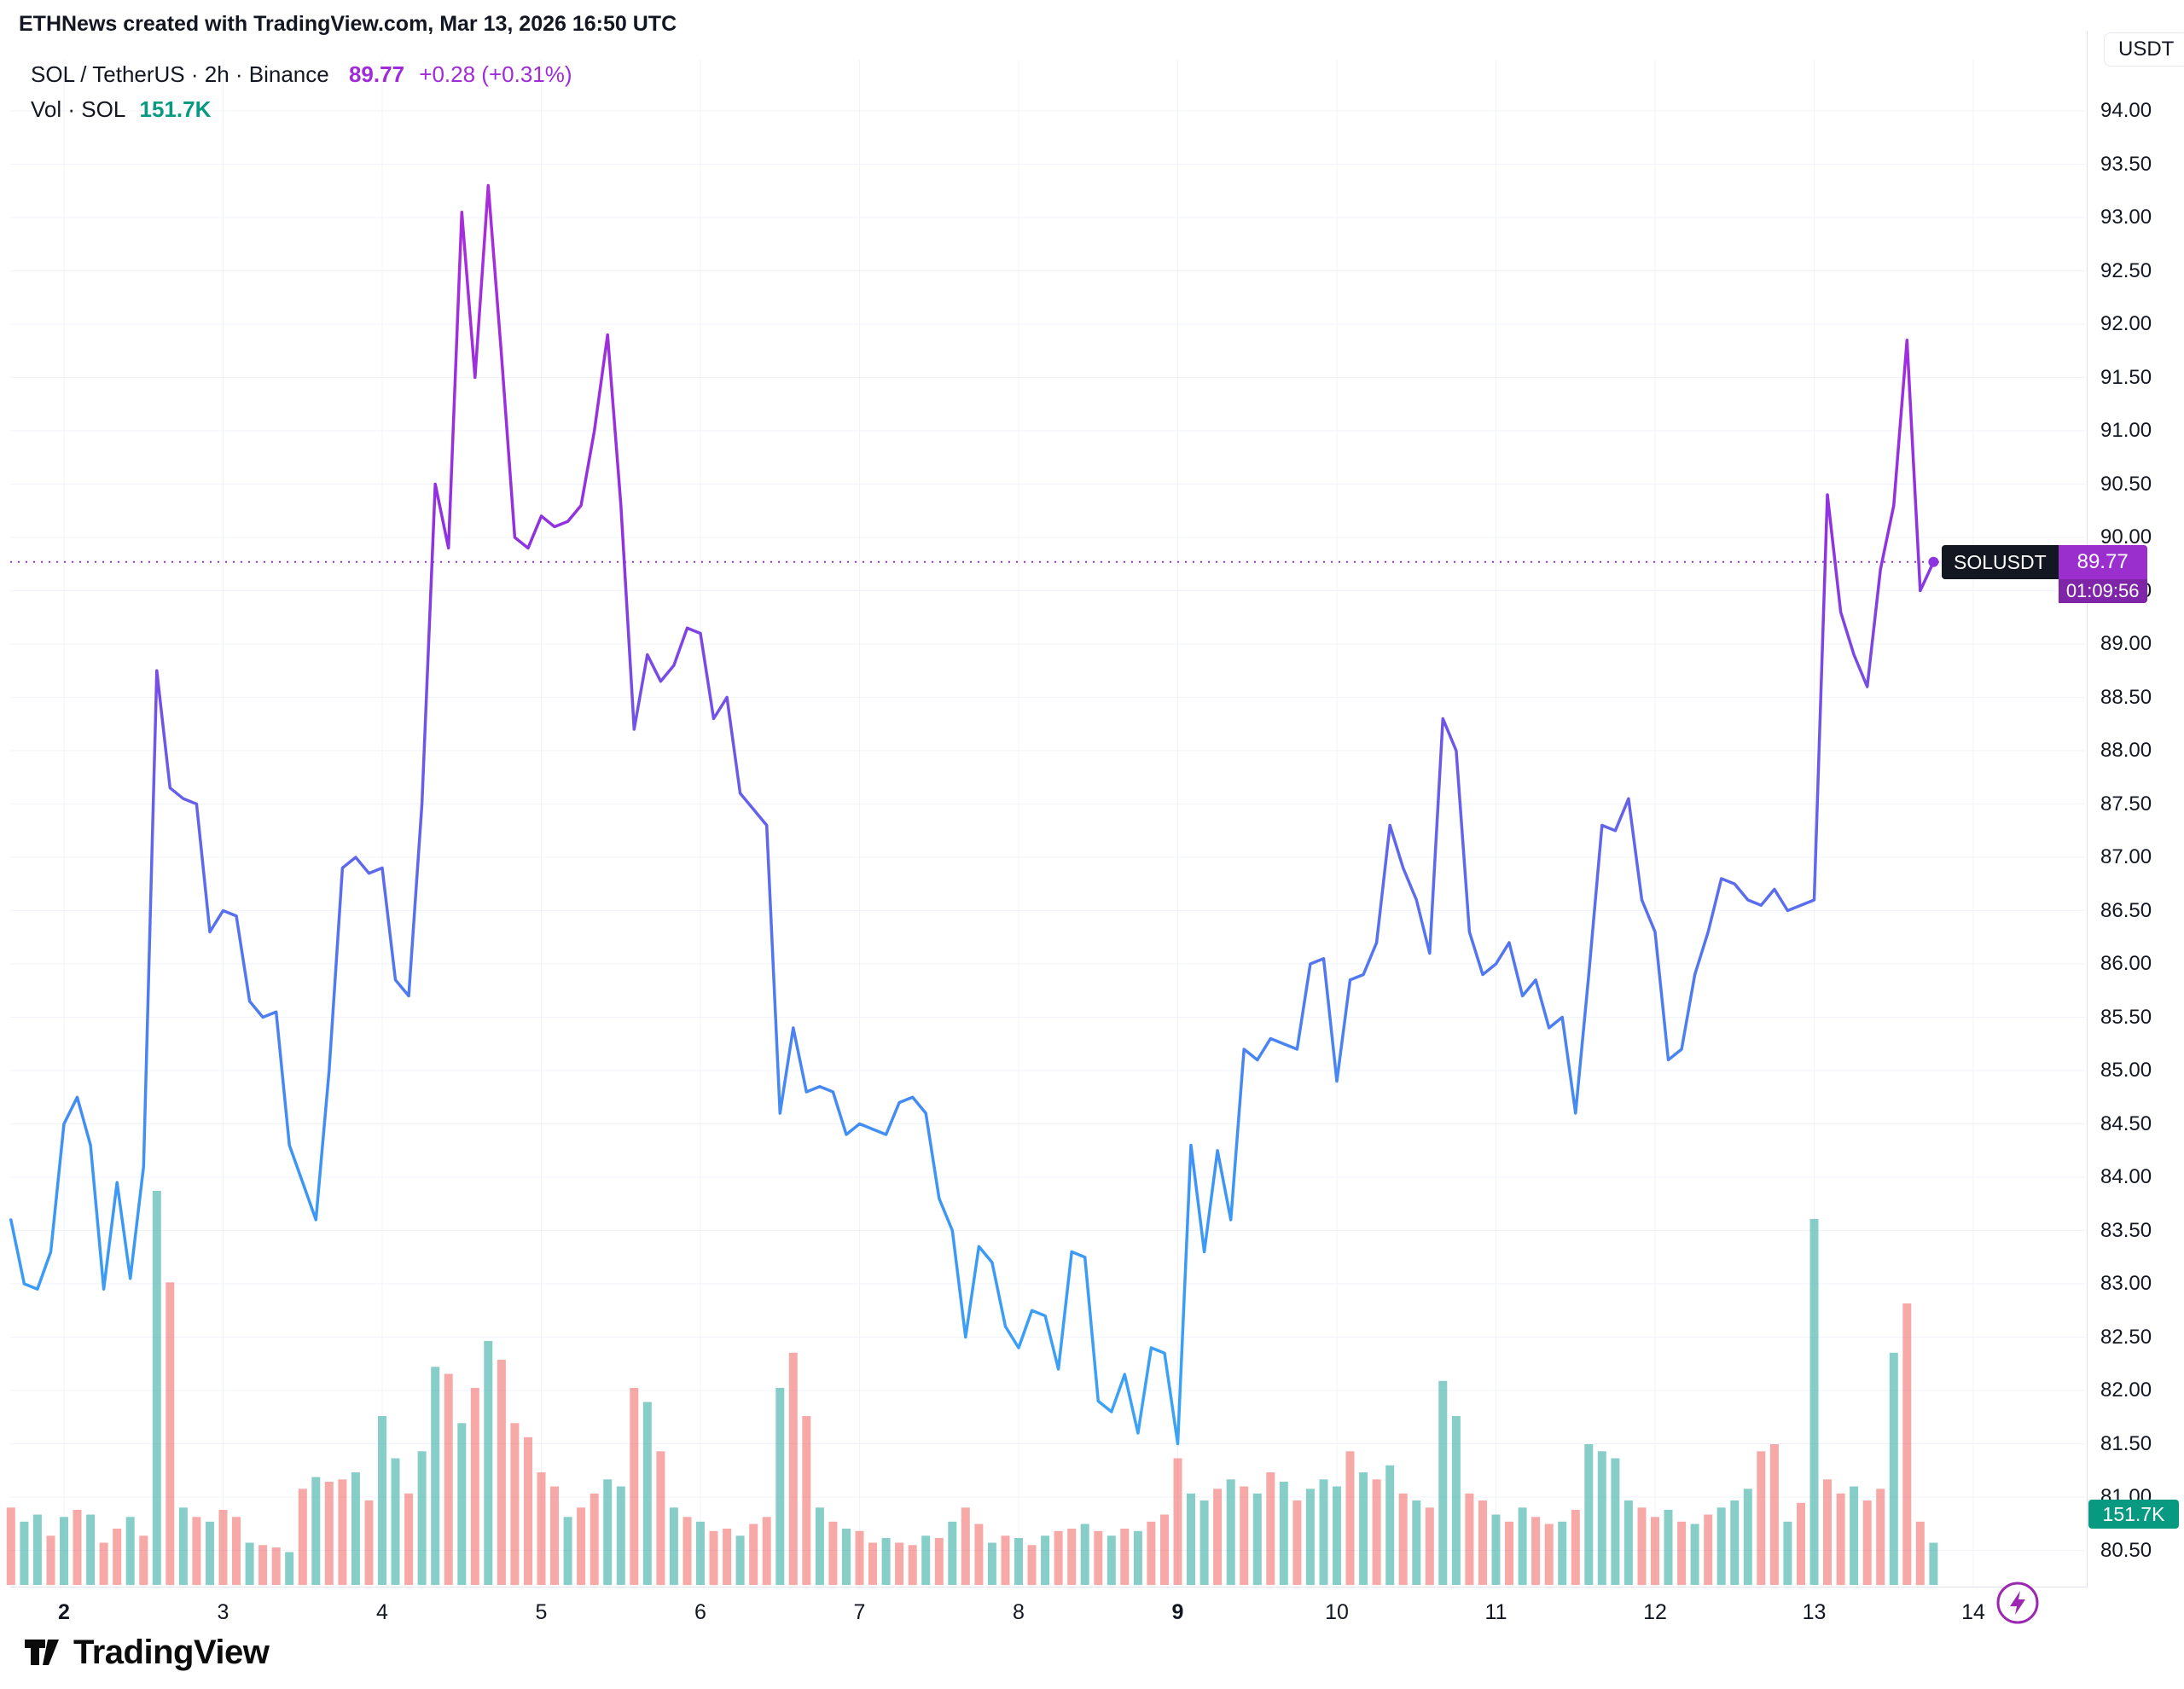 This screenshot has width=2184, height=1689. Describe the element at coordinates (2126, 697) in the screenshot. I see `price-tick: 88.50` at that location.